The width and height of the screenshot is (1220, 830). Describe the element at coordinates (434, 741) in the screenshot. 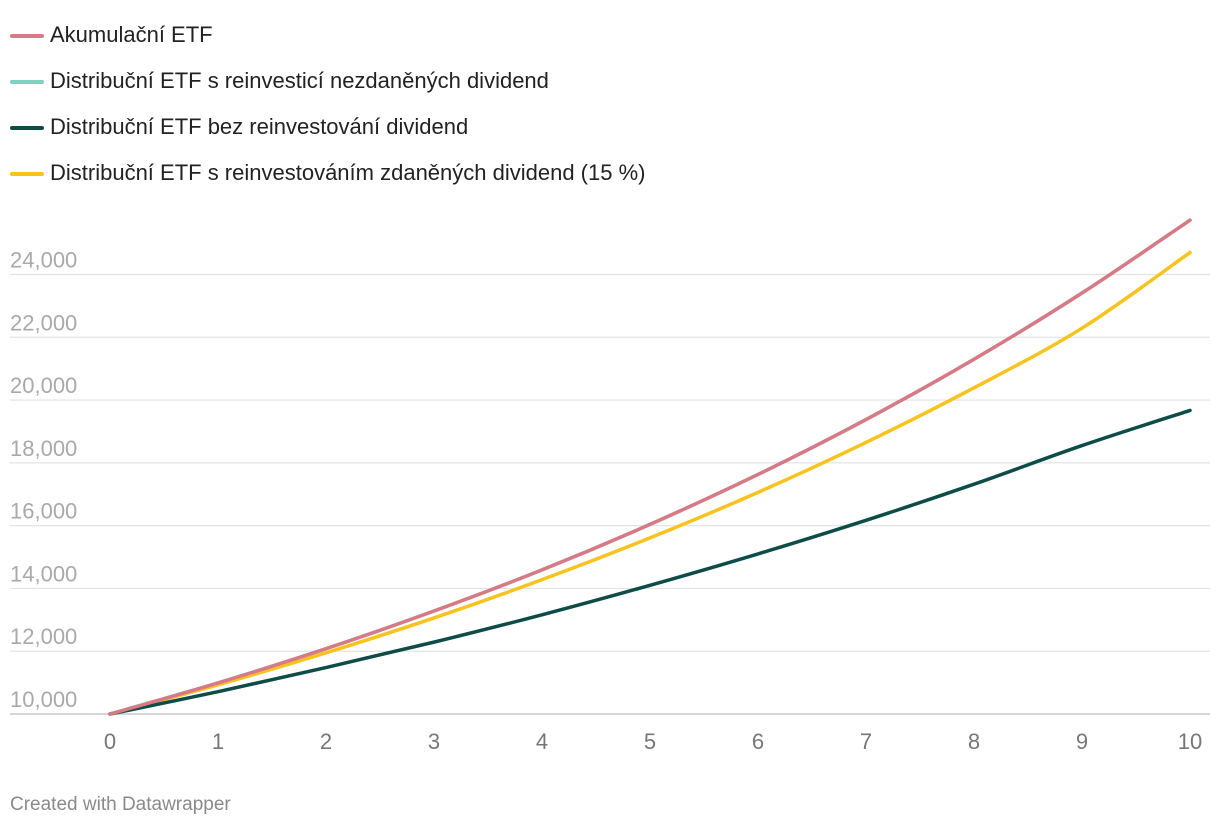

I see `x-tick-label: 3` at that location.